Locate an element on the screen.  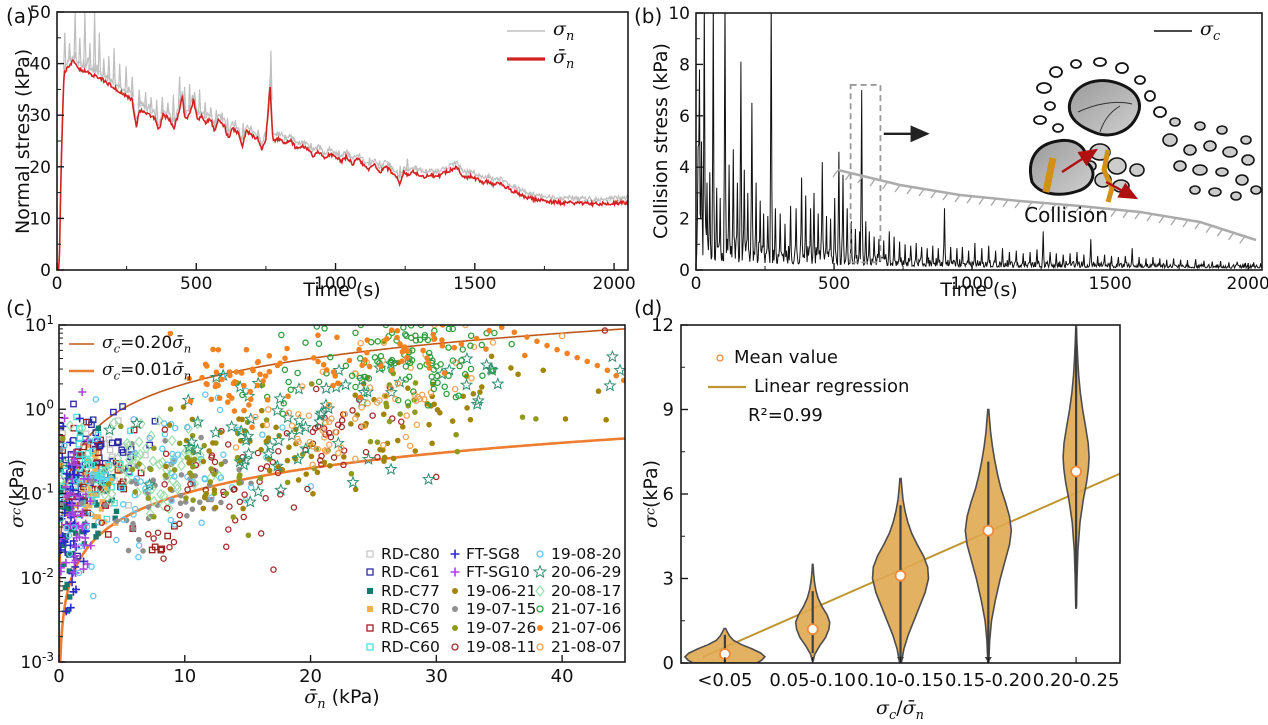
panel-c-legend-FT-SG10: FT-SG10 is located at coordinates (488, 572).